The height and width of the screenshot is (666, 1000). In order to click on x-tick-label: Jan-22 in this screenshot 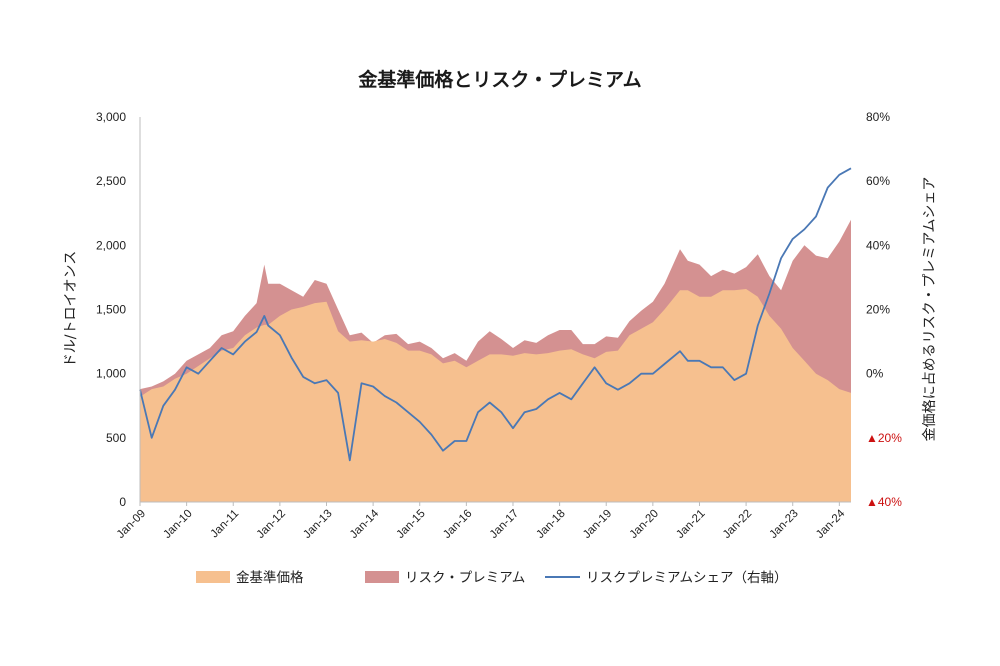, I will do `click(737, 524)`.